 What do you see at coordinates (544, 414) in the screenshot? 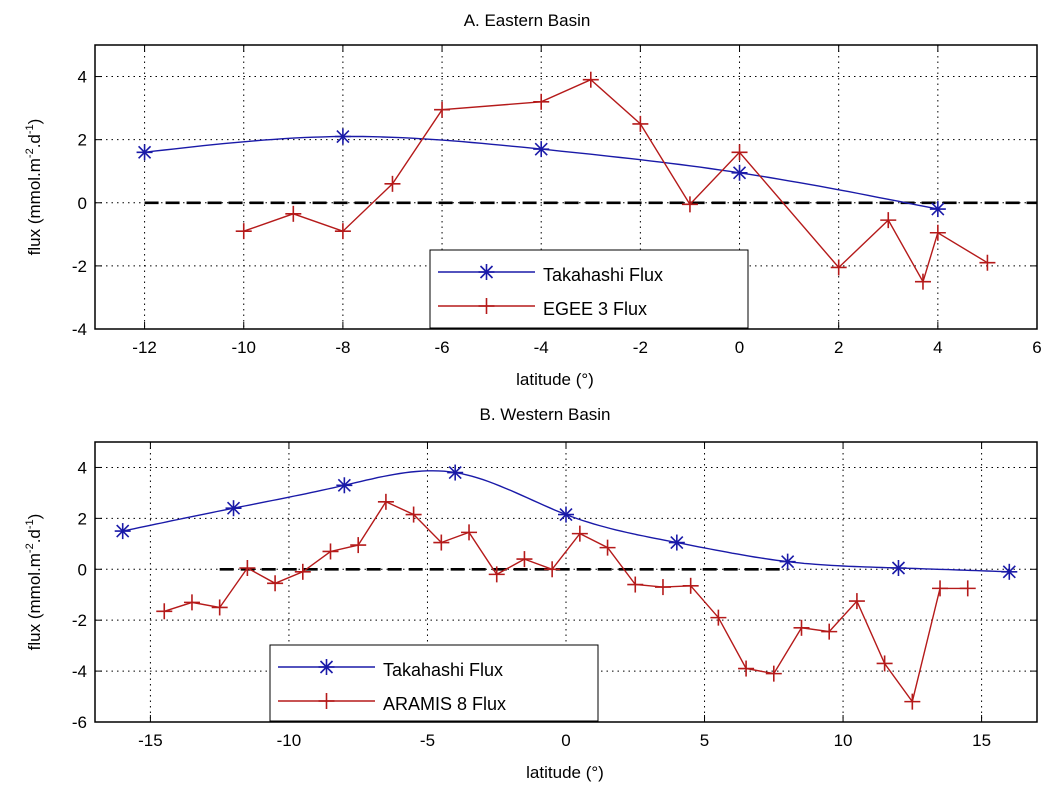
I see `chart-title: B. Western Basin` at bounding box center [544, 414].